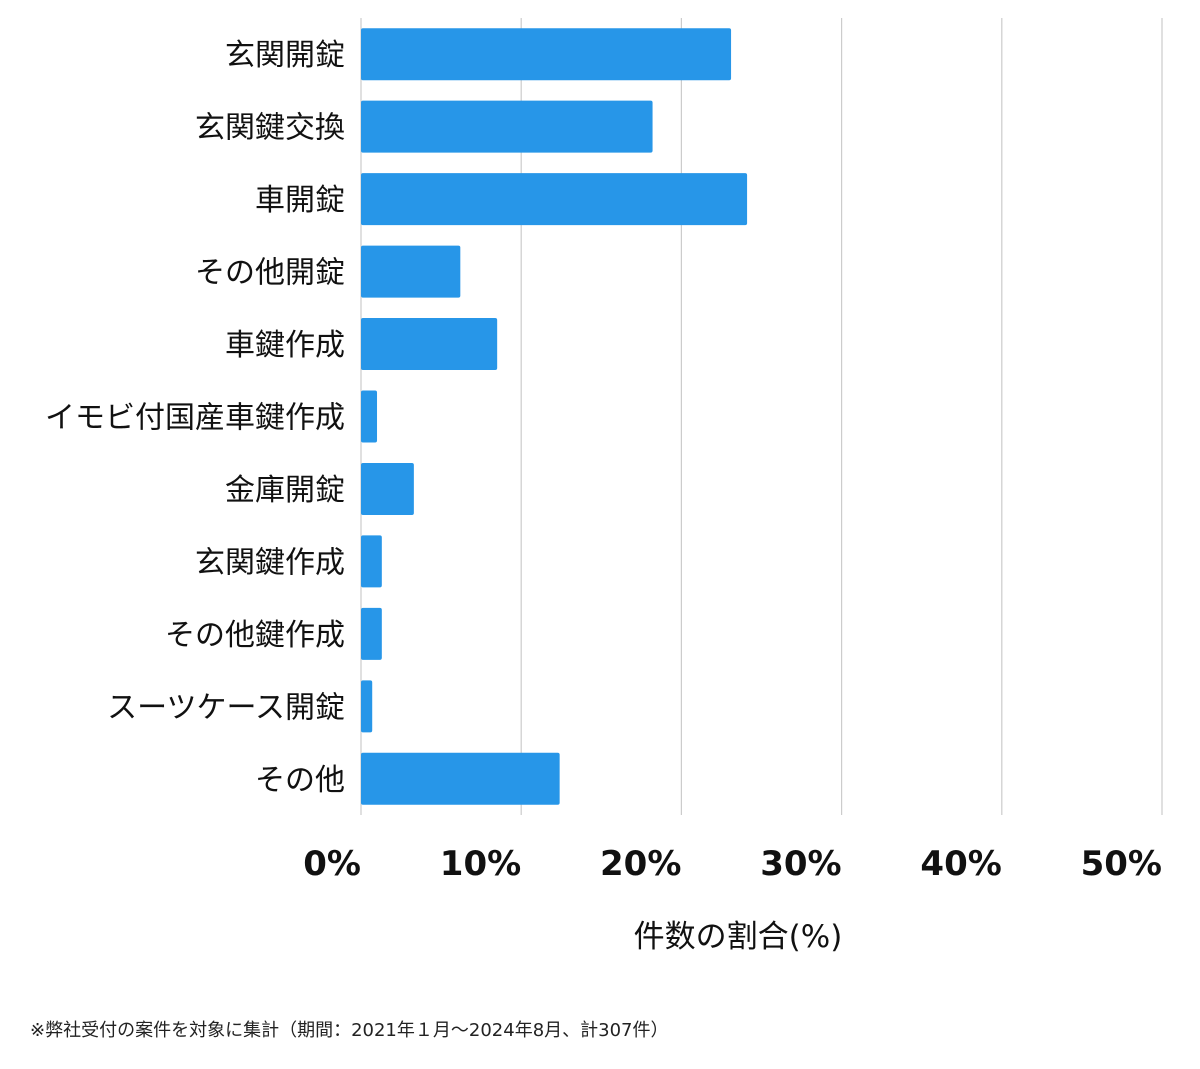 The image size is (1200, 1069). What do you see at coordinates (300, 780) in the screenshot?
I see `category-label: その他` at bounding box center [300, 780].